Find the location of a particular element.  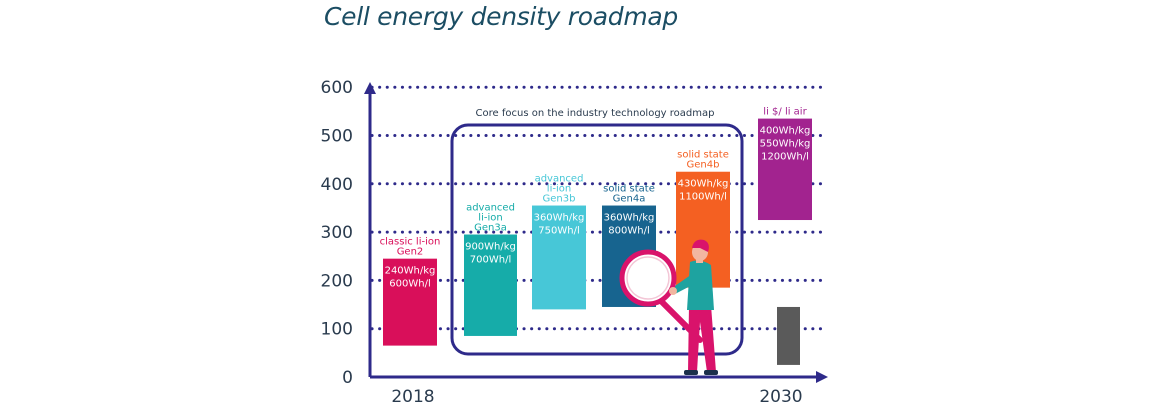

bar-value-label: 400Wh/kg is located at coordinates (785, 131).